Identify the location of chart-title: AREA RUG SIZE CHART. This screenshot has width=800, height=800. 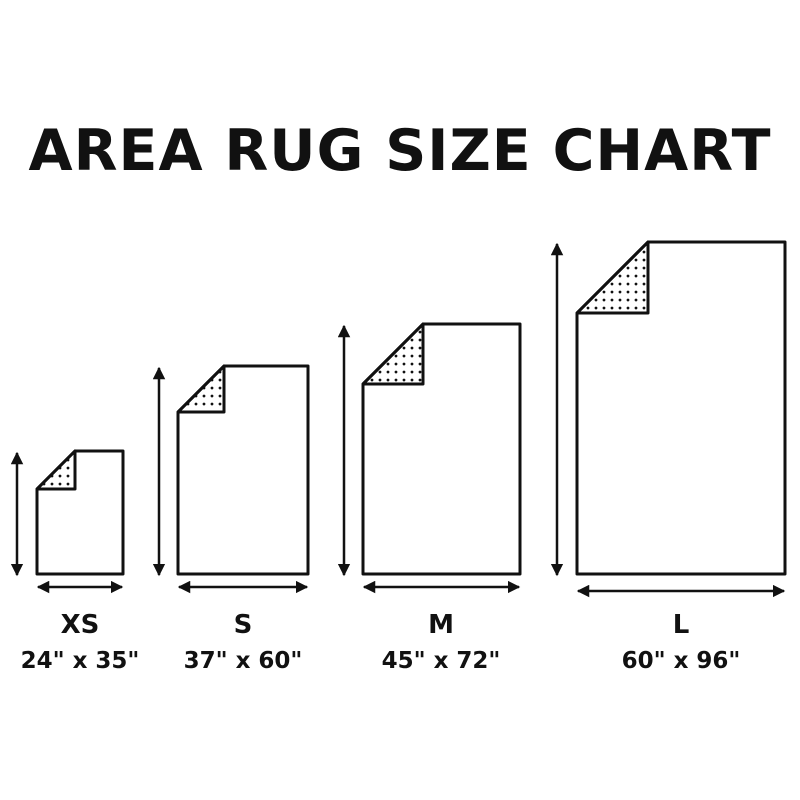
(400, 151).